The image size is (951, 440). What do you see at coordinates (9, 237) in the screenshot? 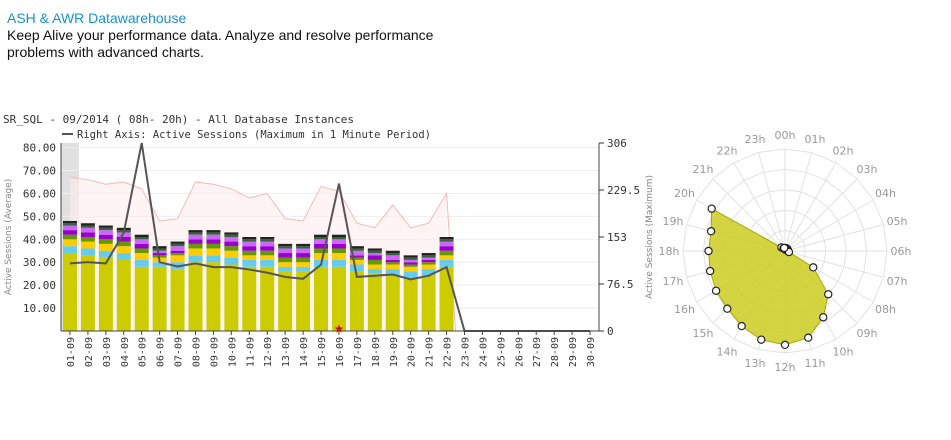
I see `y-axis-label-left: Active Sessions (Average)` at bounding box center [9, 237].